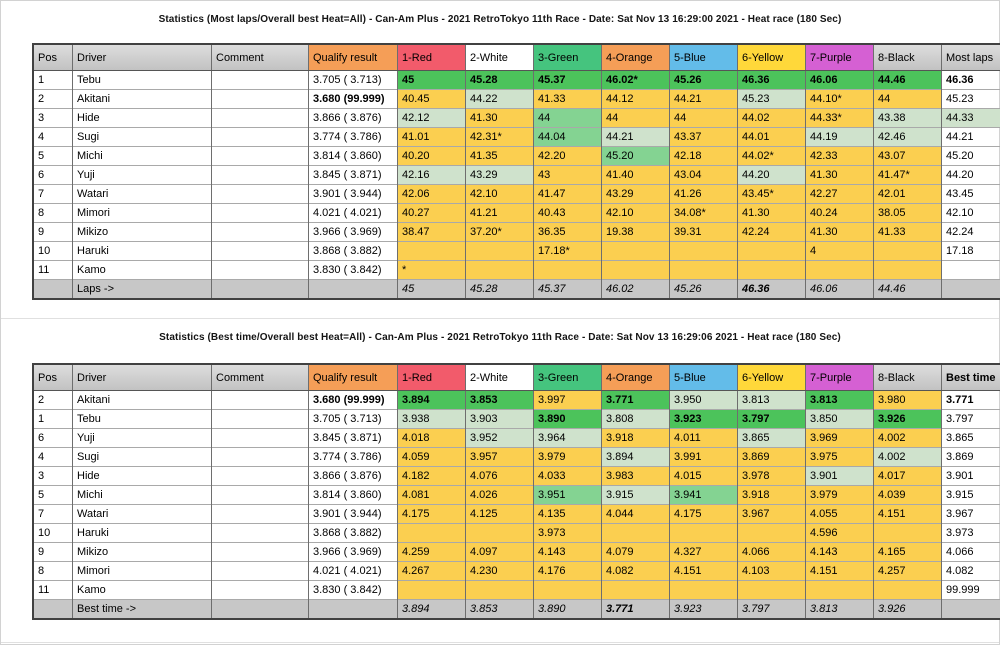 The width and height of the screenshot is (1000, 645). Describe the element at coordinates (567, 495) in the screenshot. I see `heat-3-cell: 3.951` at that location.